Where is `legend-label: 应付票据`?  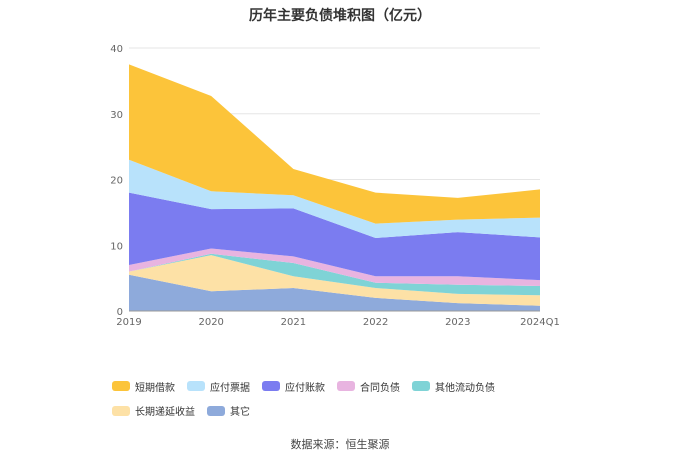 legend-label: 应付票据 is located at coordinates (230, 388).